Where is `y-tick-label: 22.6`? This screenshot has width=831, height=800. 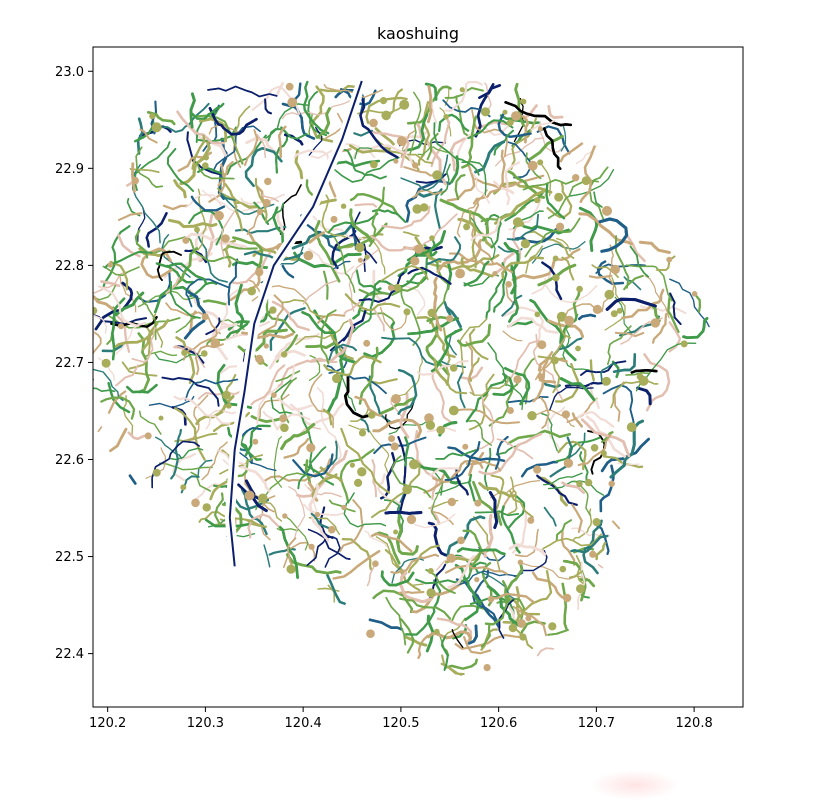 y-tick-label: 22.6 is located at coordinates (69, 460).